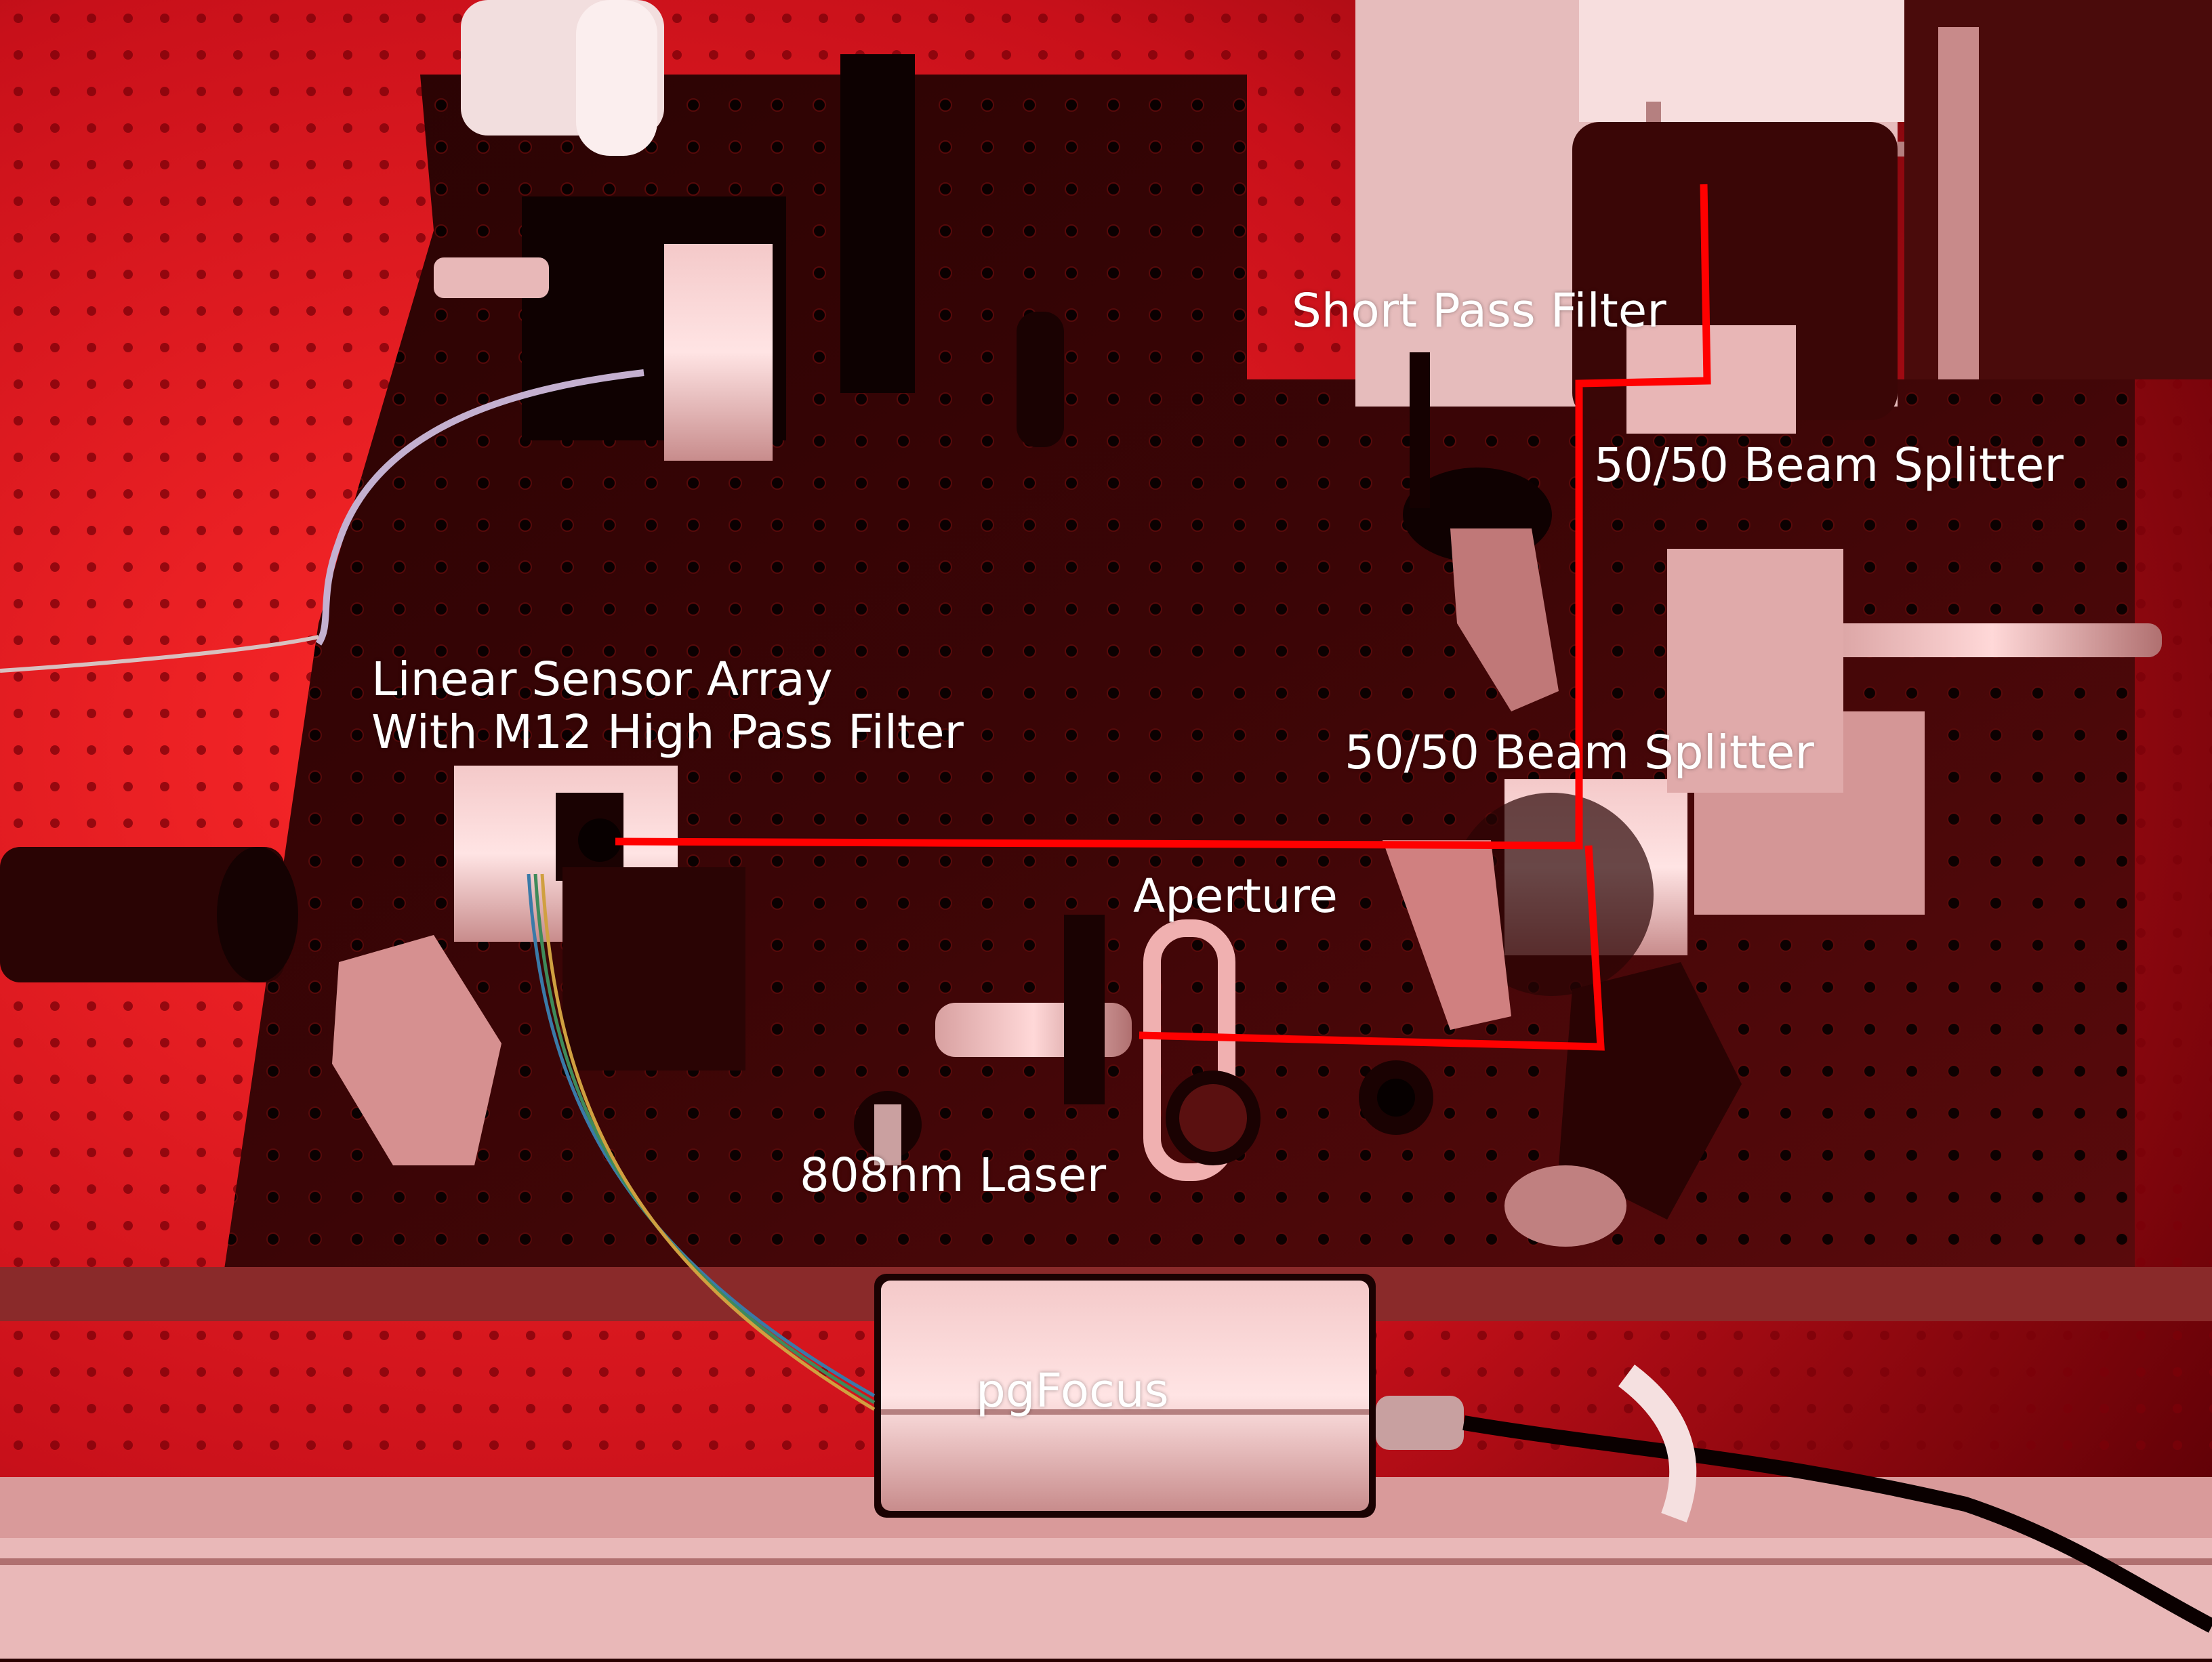 This screenshot has height=1662, width=2212. I want to click on linear-sensor-label-line2: With M12 High Pass Filter, so click(667, 732).